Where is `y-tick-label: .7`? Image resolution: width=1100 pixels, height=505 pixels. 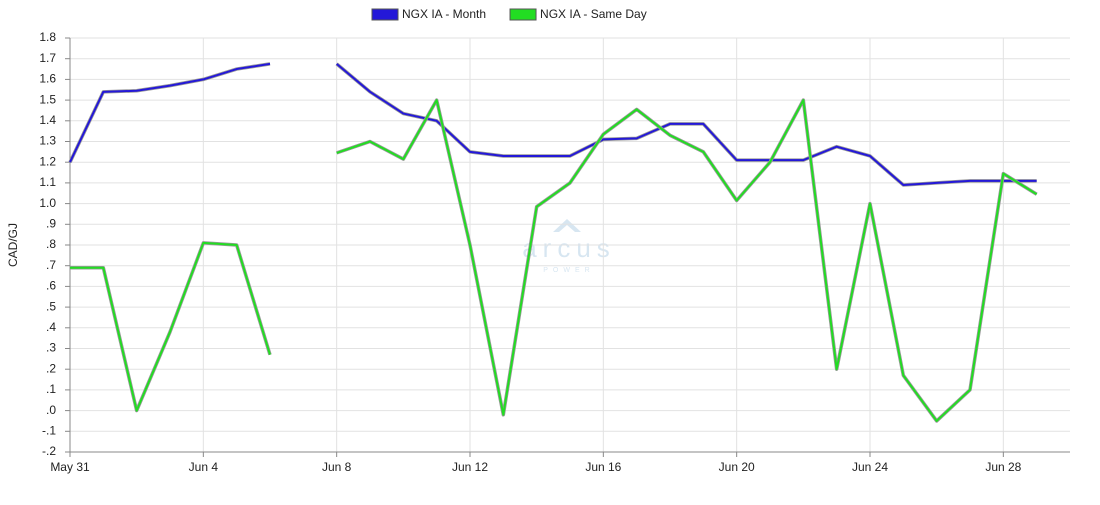
y-tick-label: .7 is located at coordinates (51, 265).